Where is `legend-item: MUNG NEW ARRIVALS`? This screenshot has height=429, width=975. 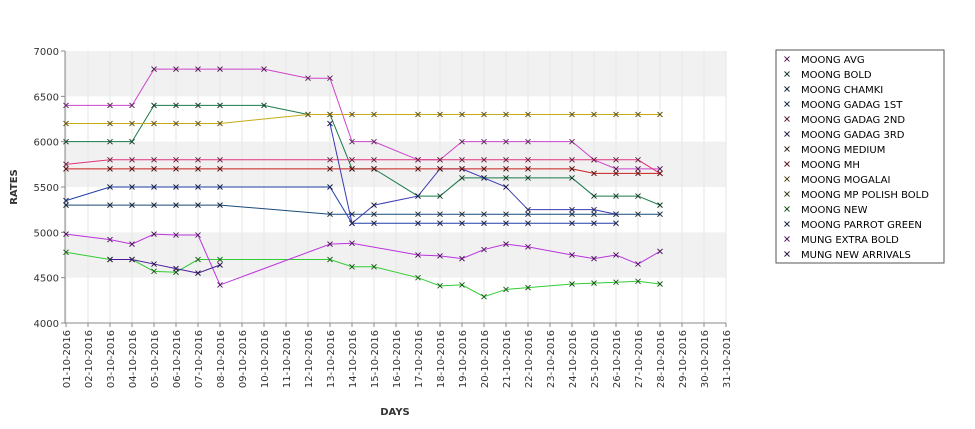 legend-item: MUNG NEW ARRIVALS is located at coordinates (847, 255).